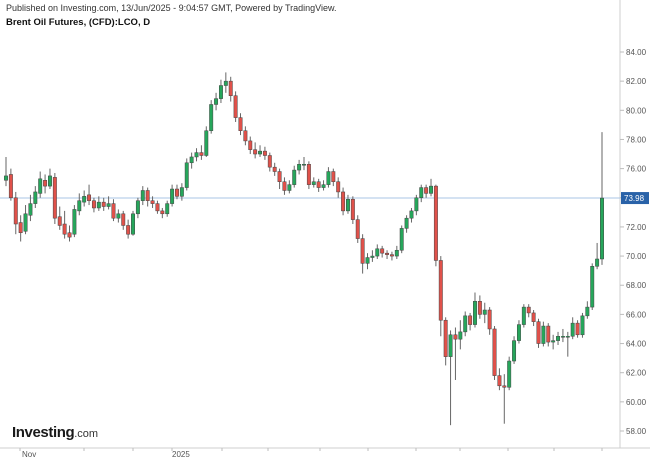 Image resolution: width=650 pixels, height=461 pixels. What do you see at coordinates (636, 431) in the screenshot?
I see `y-tick-label: 58.00` at bounding box center [636, 431].